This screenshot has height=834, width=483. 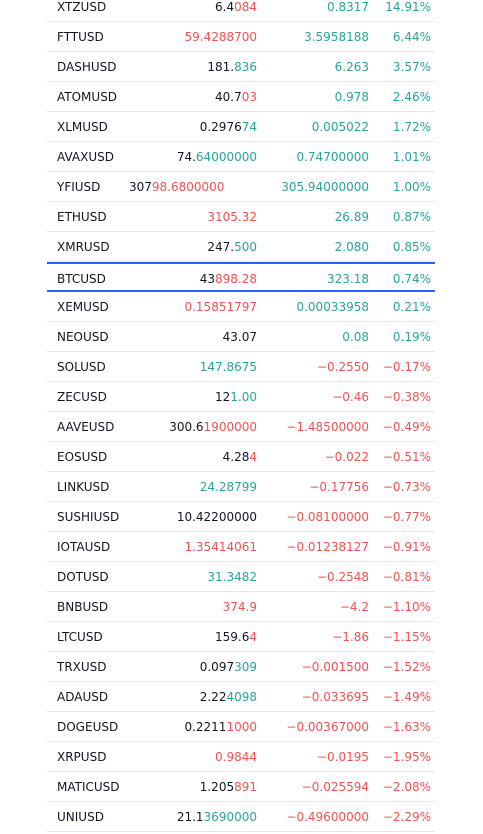 I want to click on last-price-changed-digits: 500, so click(x=245, y=247).